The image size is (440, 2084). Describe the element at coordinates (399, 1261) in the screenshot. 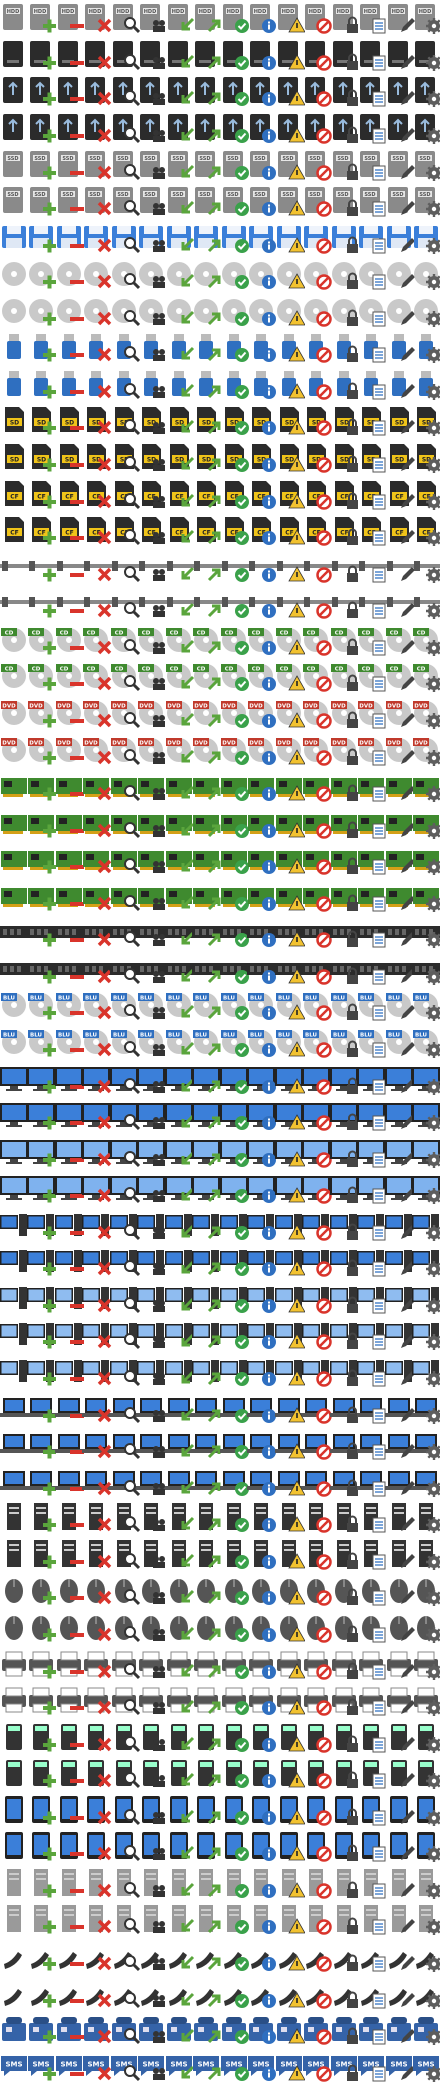

I see `computer-edit-icon` at that location.